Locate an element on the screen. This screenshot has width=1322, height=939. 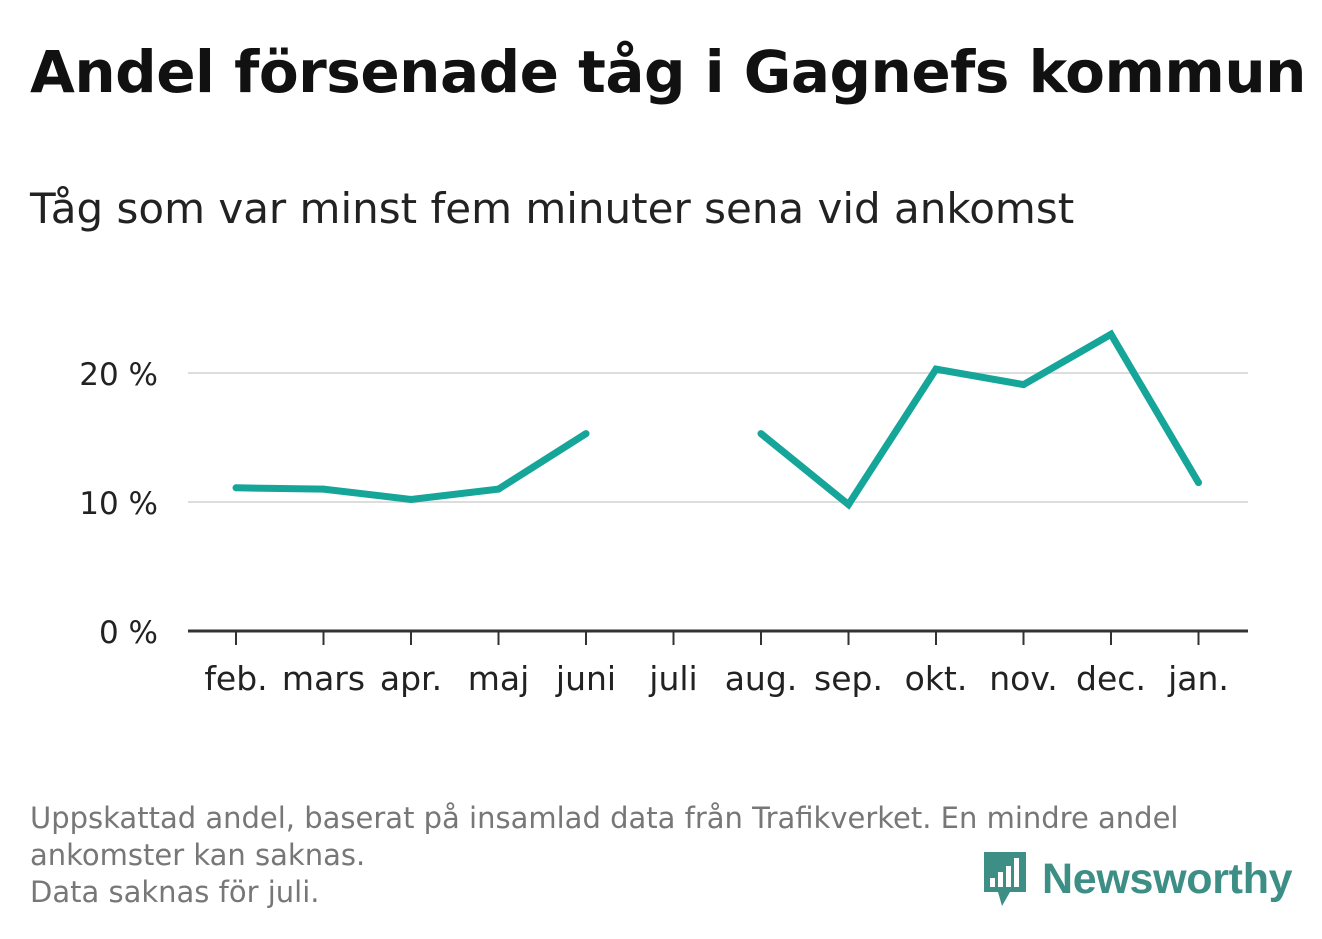
x-tick-label: dec. is located at coordinates (1111, 678).